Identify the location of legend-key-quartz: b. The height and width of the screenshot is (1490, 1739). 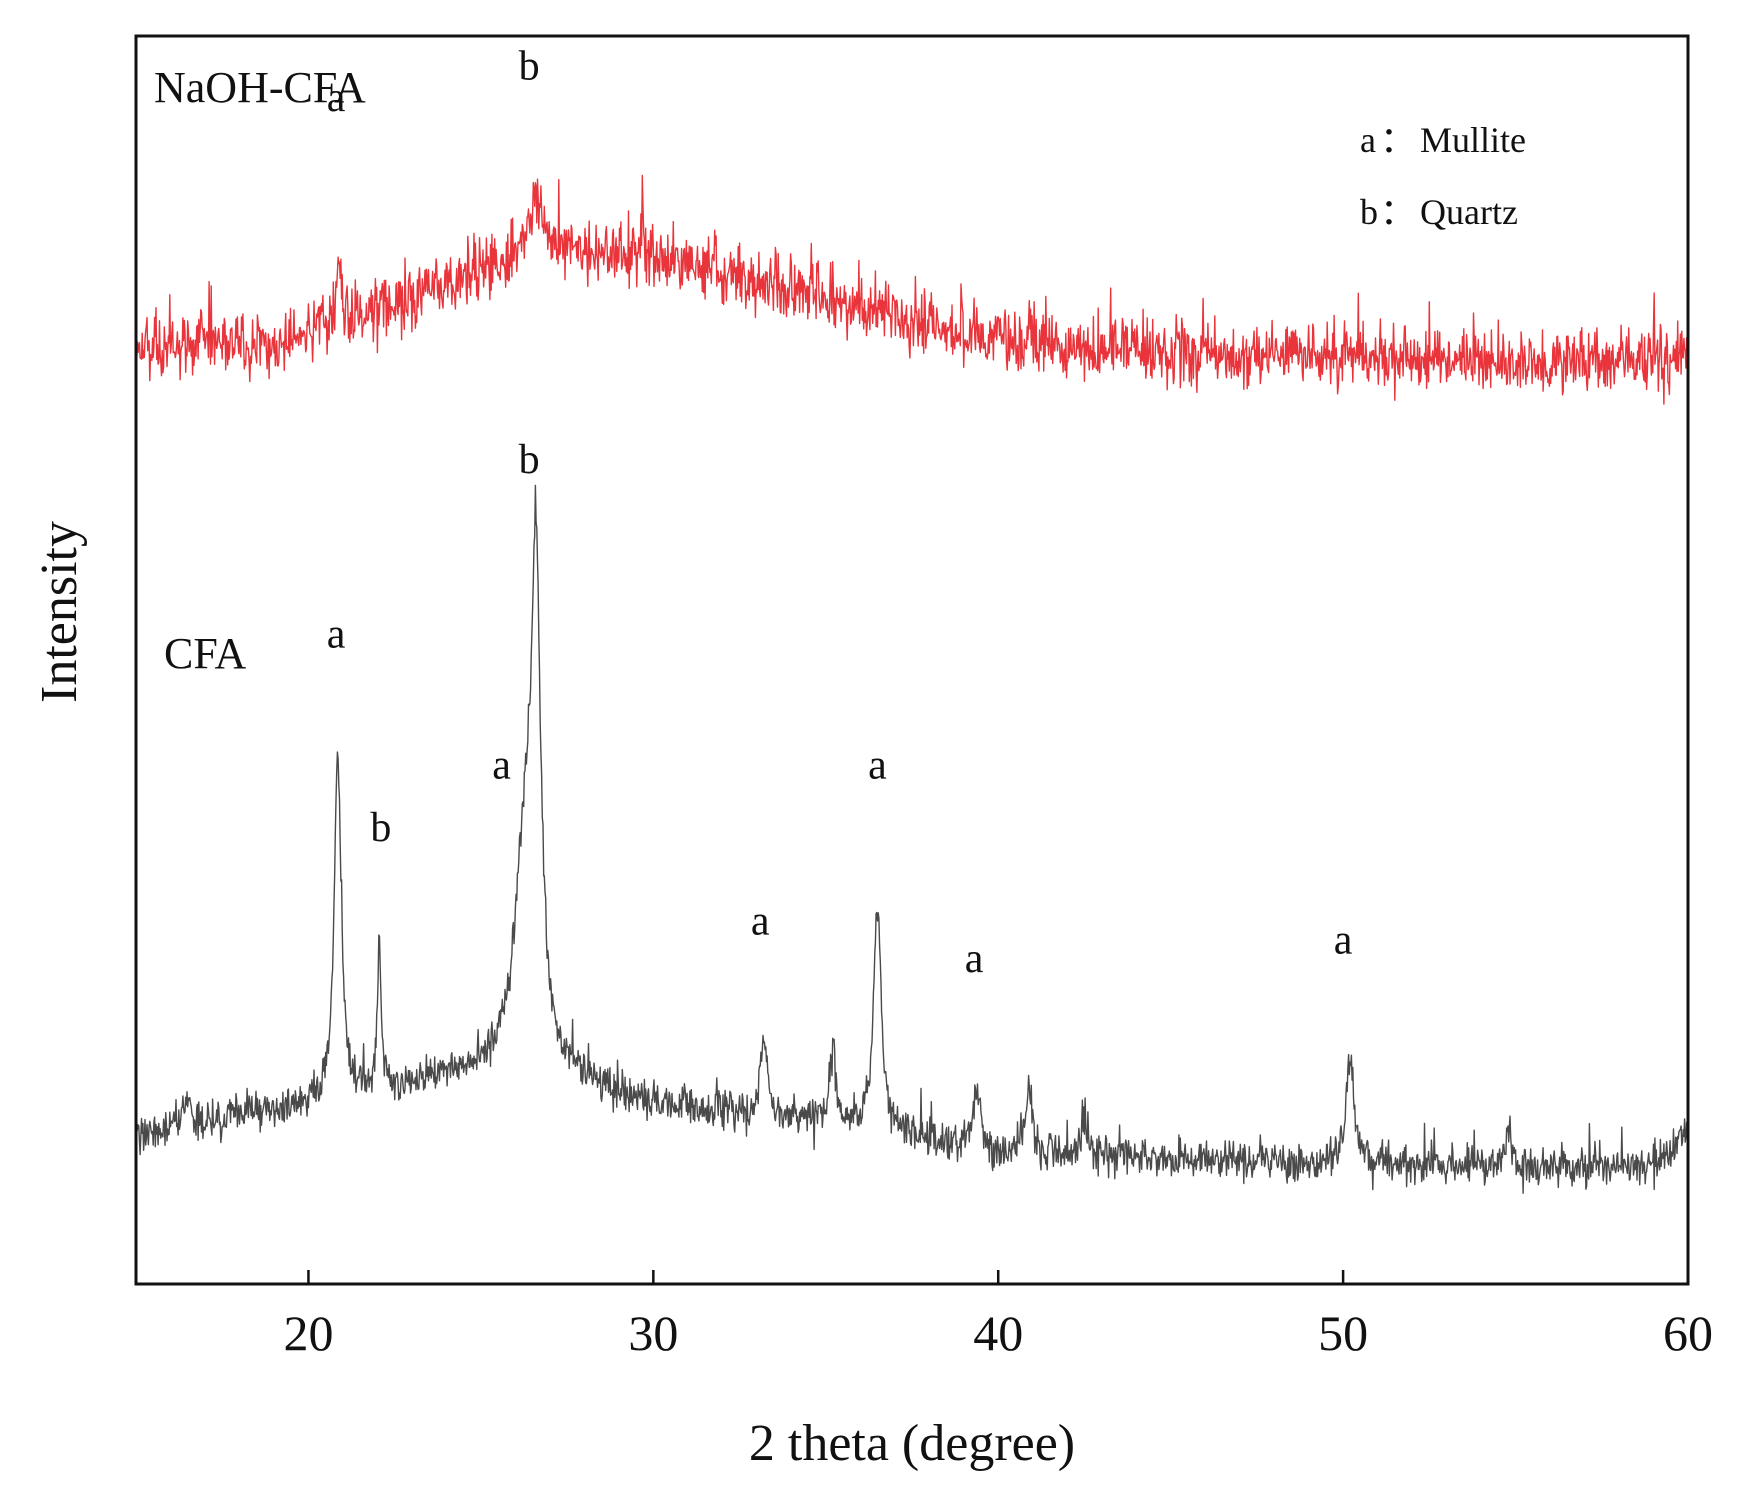
(1369, 212).